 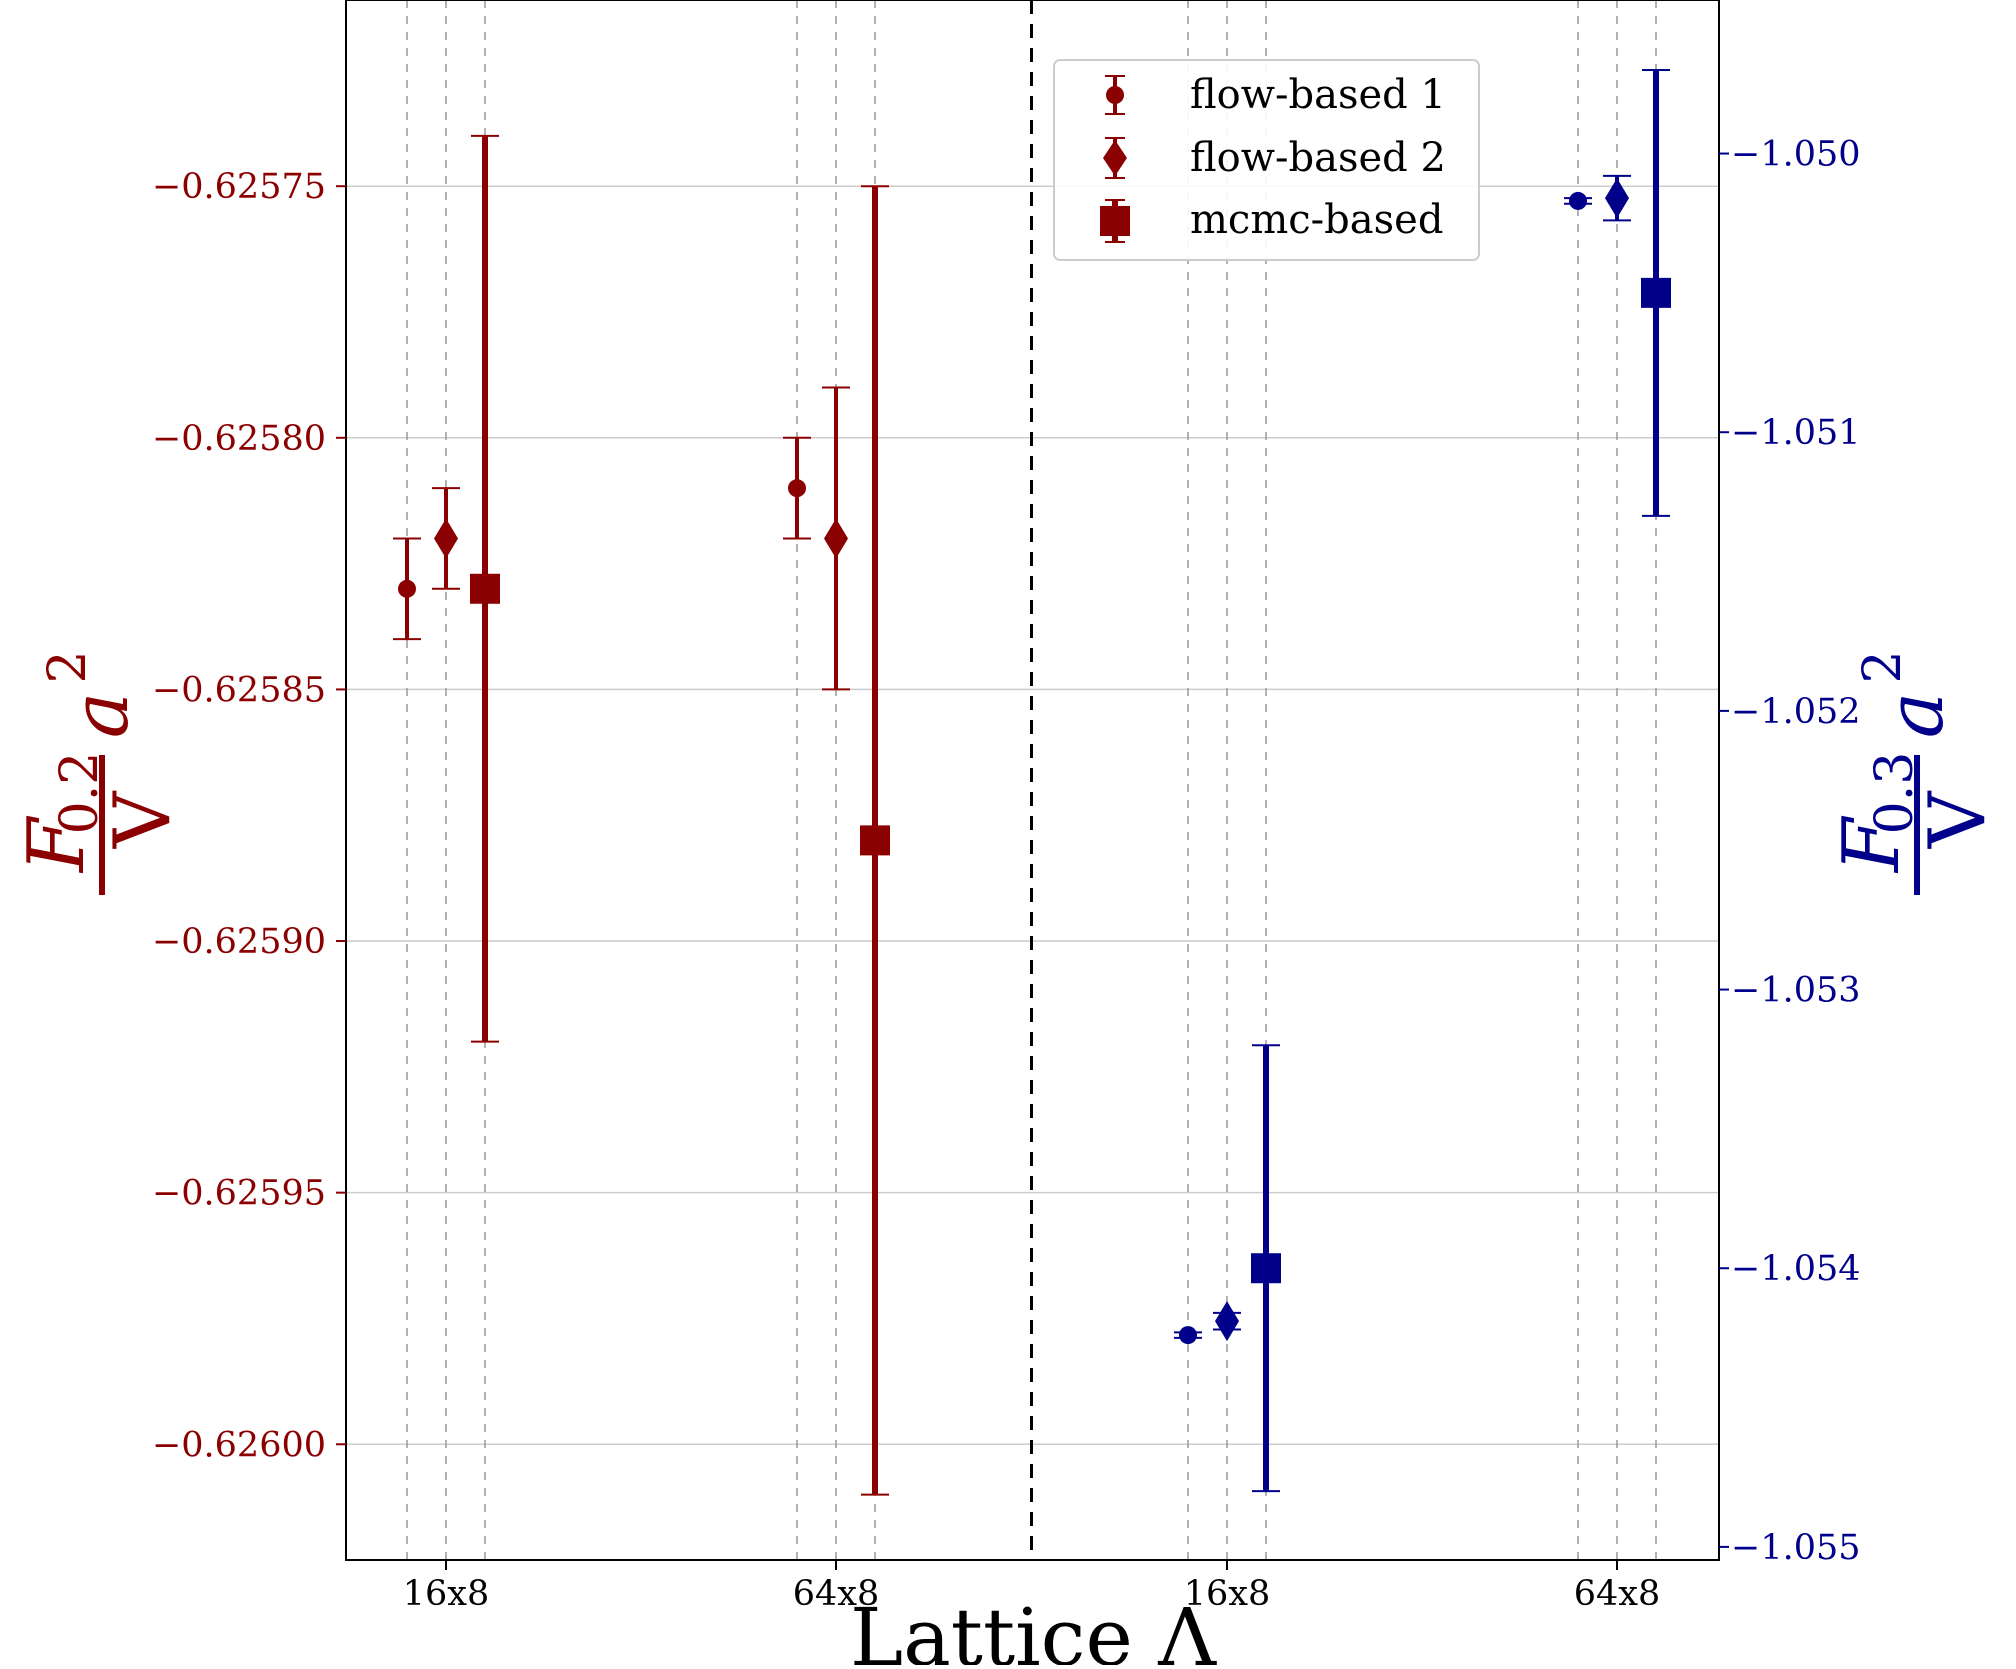 I want to click on legend-entry-mcmc-based: mcmc-based, so click(x=1271, y=220).